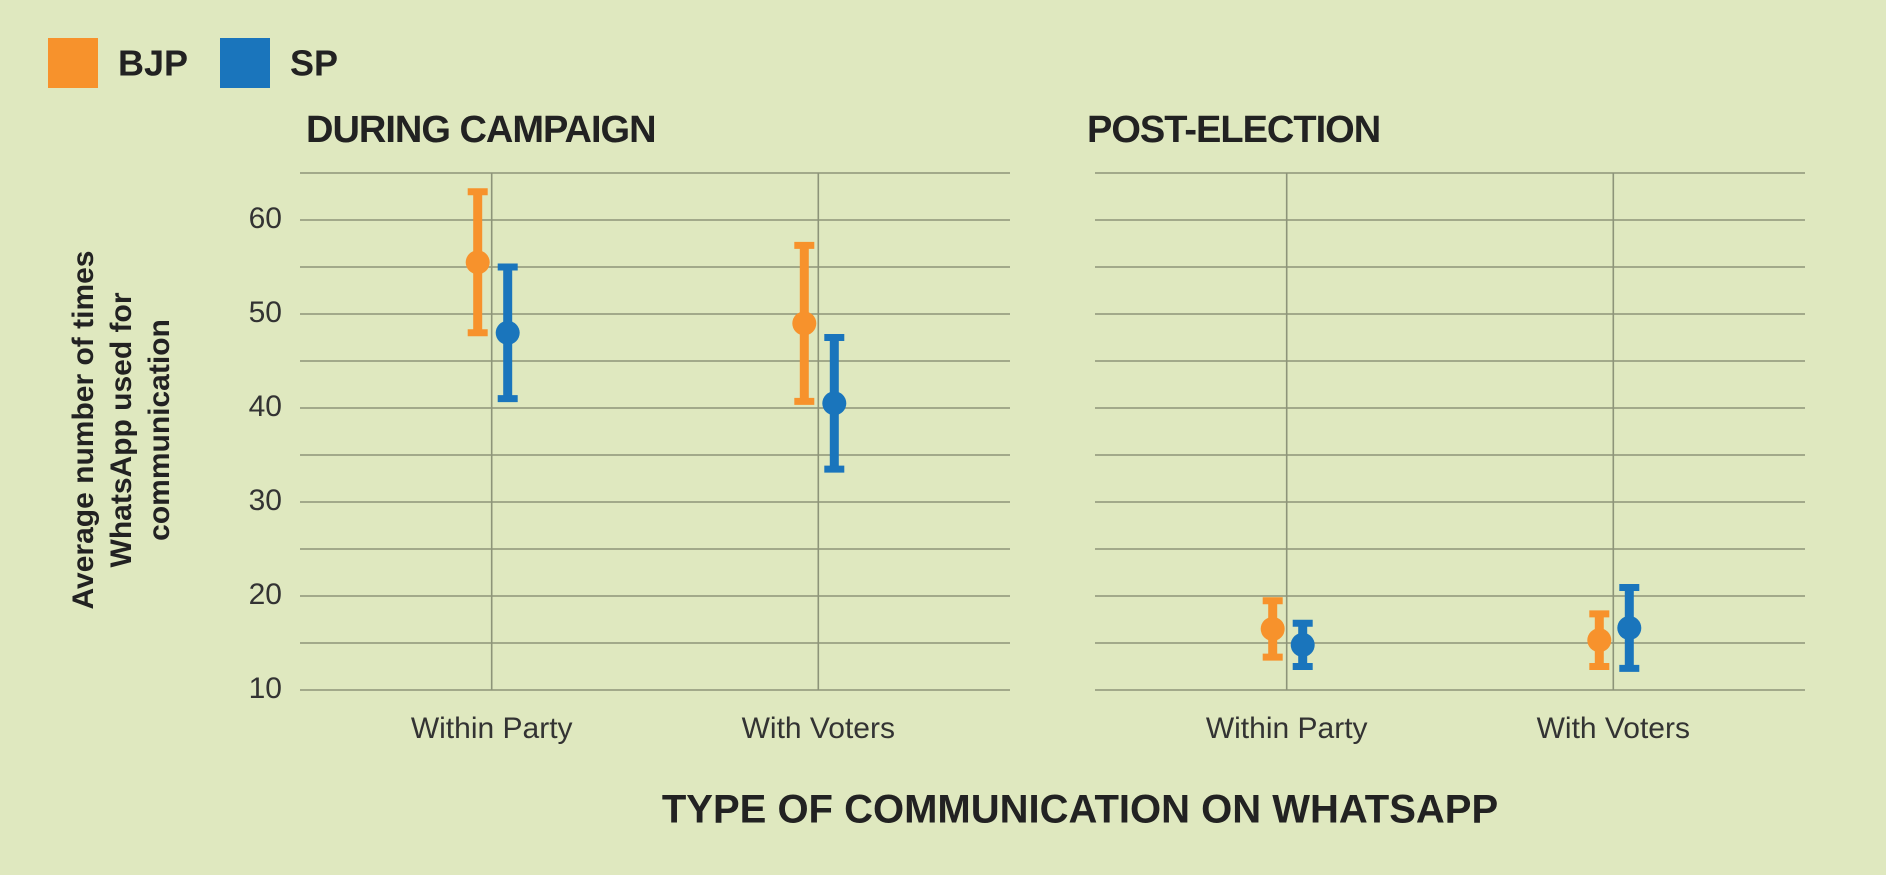 The image size is (1886, 875). Describe the element at coordinates (121, 429) in the screenshot. I see `y-axis-label: WhatsApp used for` at that location.